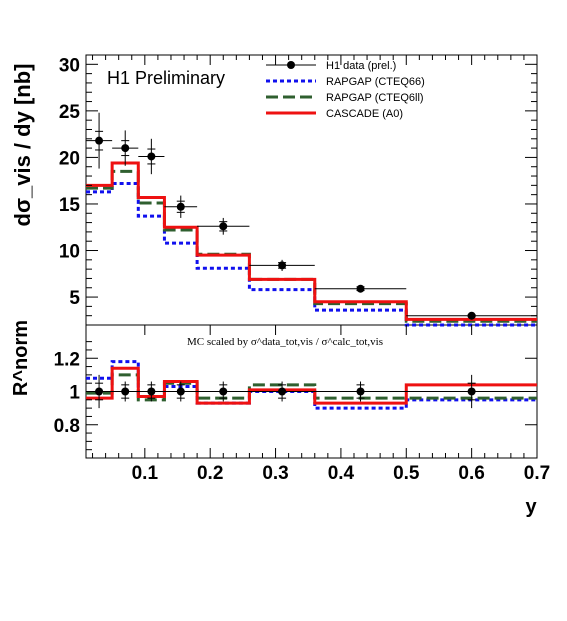 The width and height of the screenshot is (567, 621). What do you see at coordinates (21, 358) in the screenshot?
I see `lower-y-axis-label: R^norm` at bounding box center [21, 358].